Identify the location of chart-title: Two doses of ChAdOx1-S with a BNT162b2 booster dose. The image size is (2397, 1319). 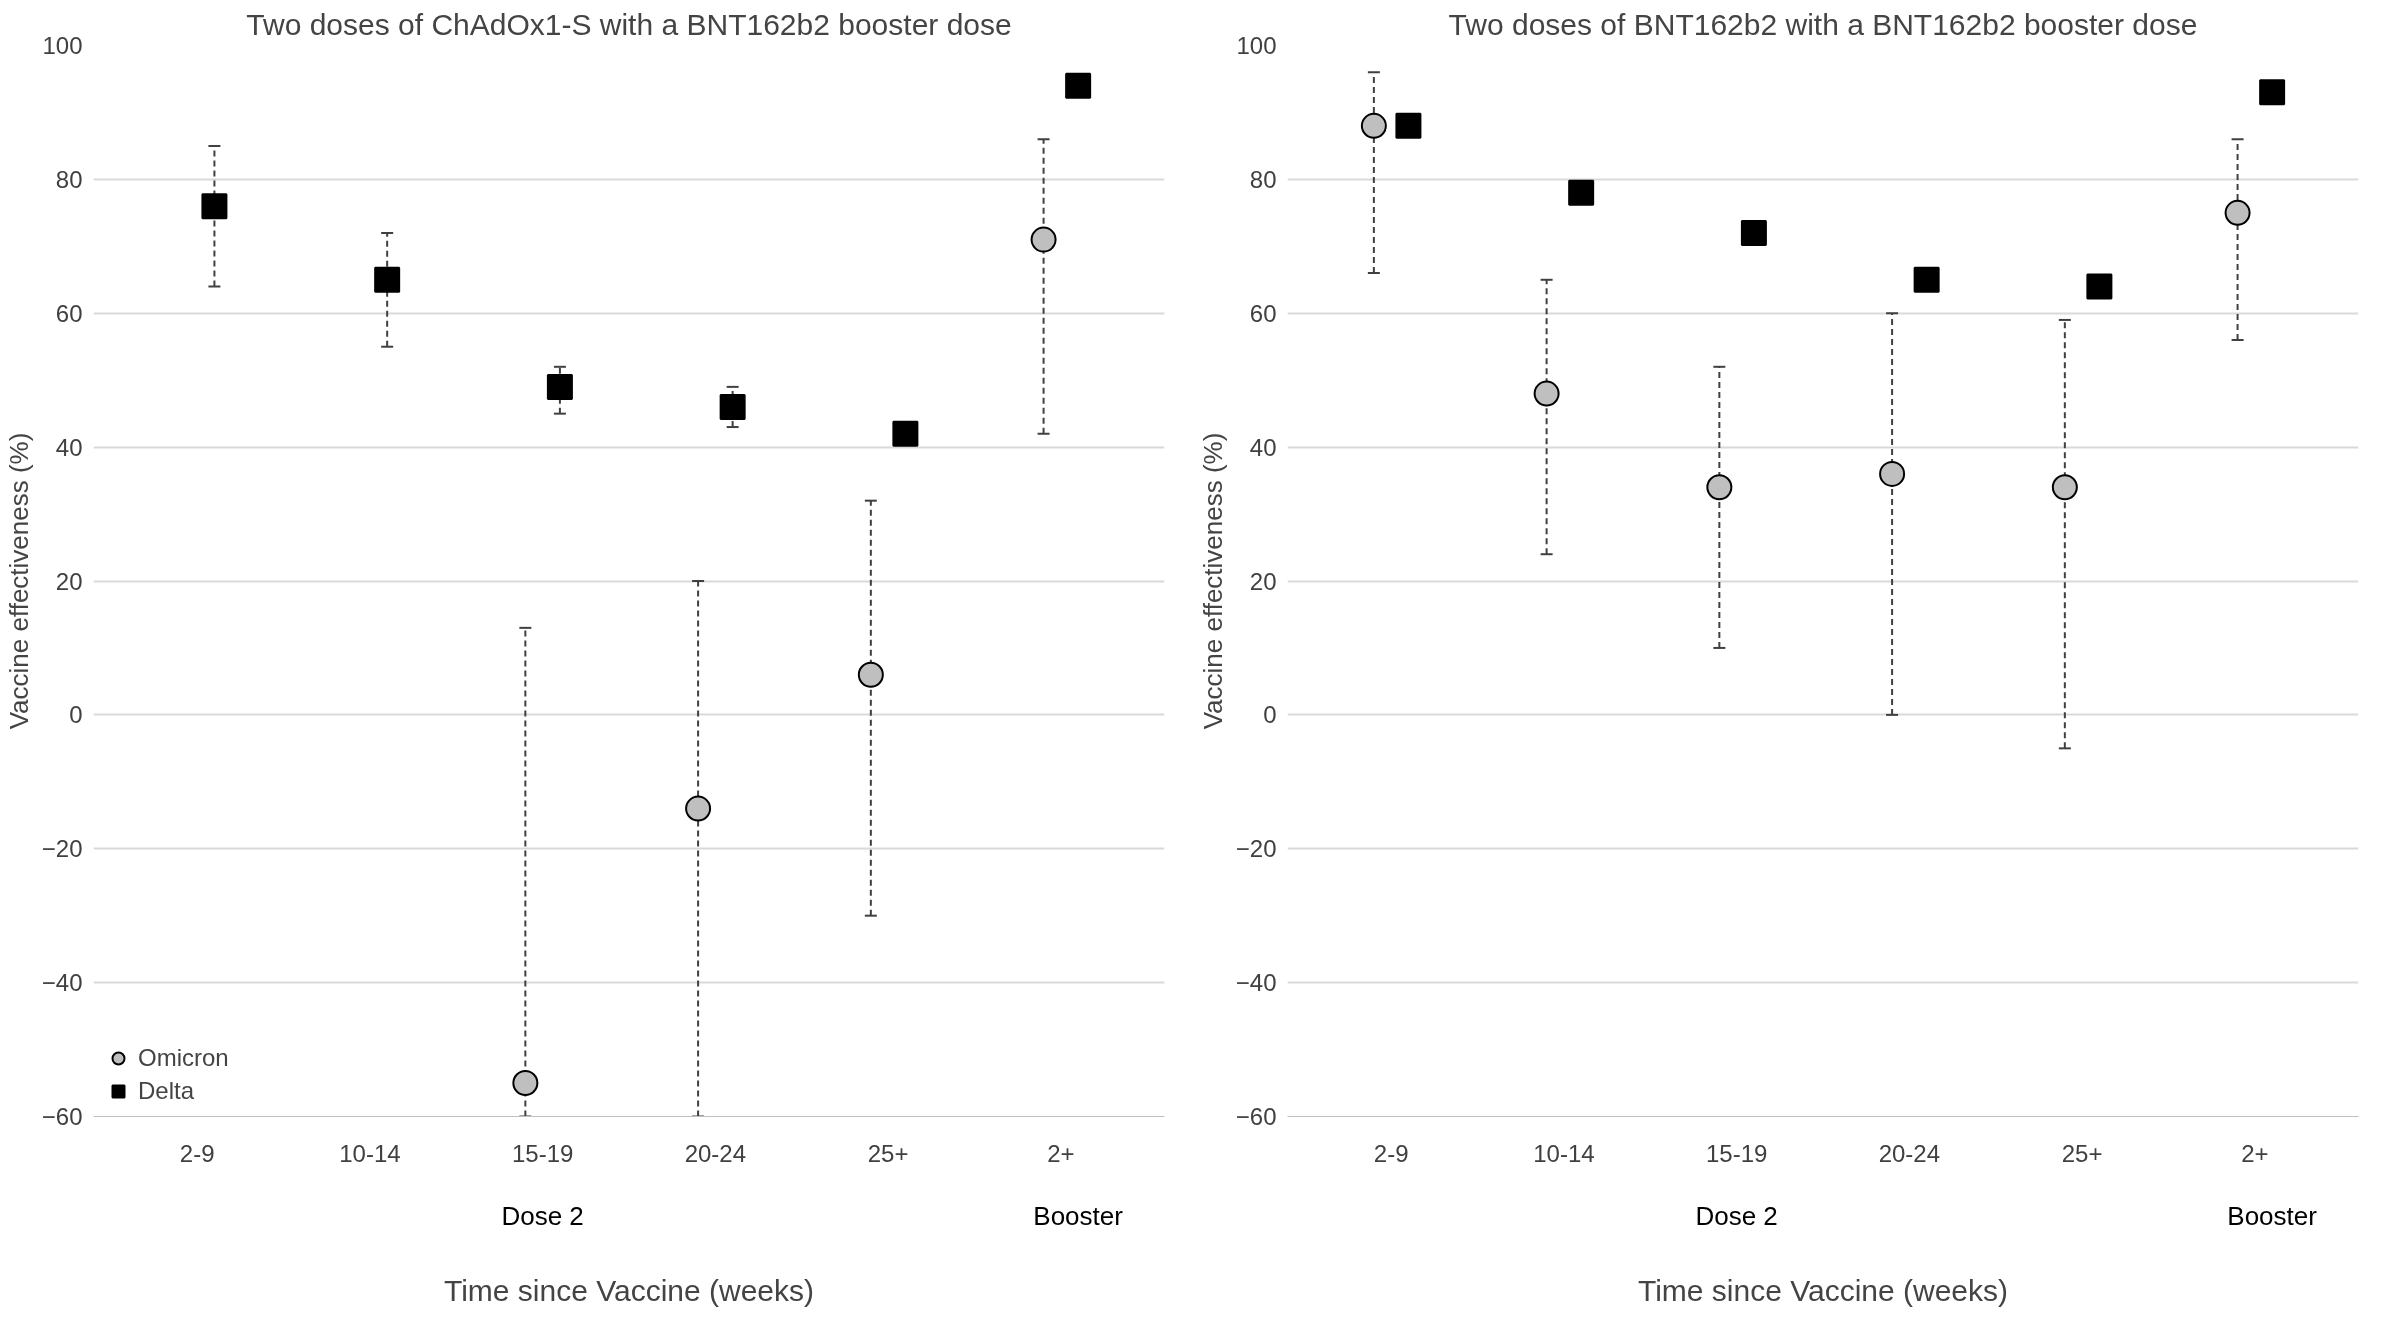
(629, 24).